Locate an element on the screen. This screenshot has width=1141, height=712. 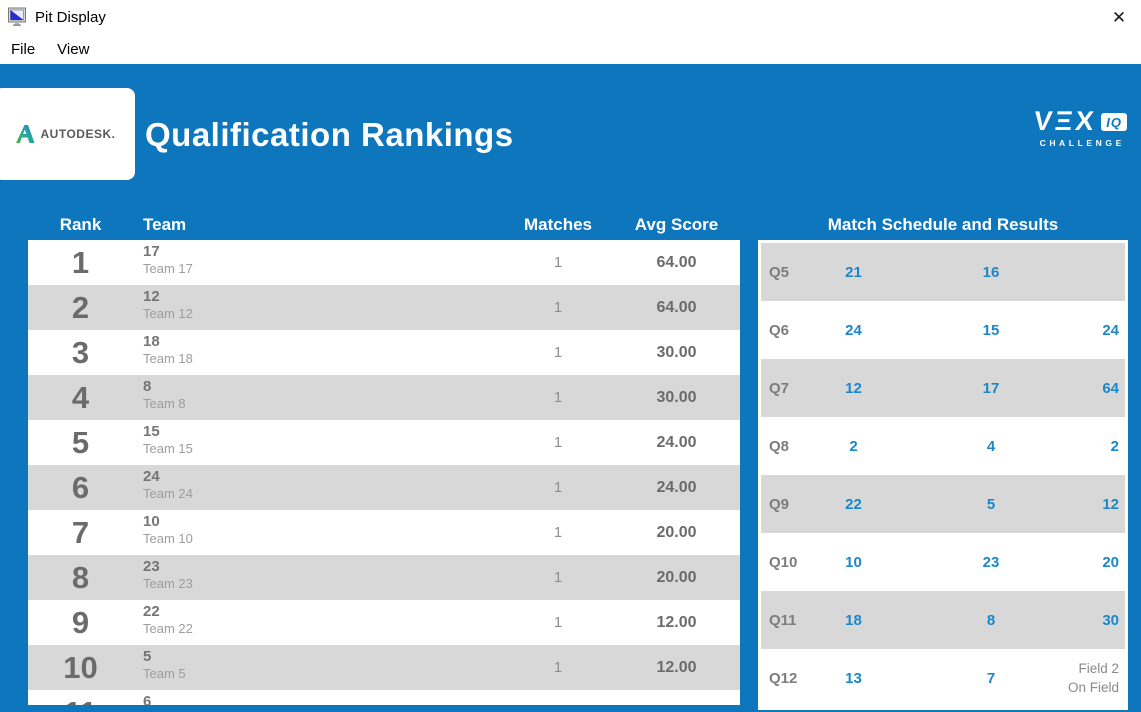
match-row-q6: Q6 24 15 24 is located at coordinates (943, 330).